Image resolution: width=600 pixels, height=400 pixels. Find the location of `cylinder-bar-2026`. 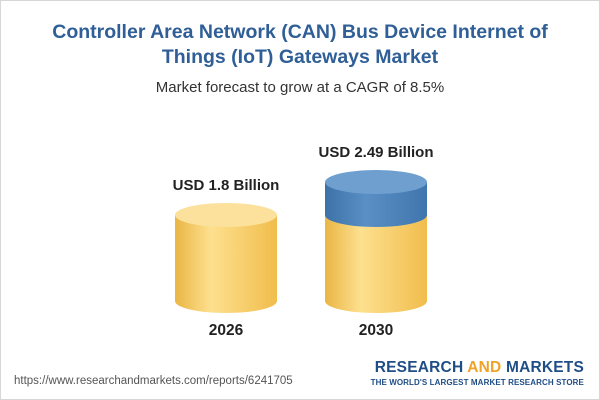

cylinder-bar-2026 is located at coordinates (226, 258).